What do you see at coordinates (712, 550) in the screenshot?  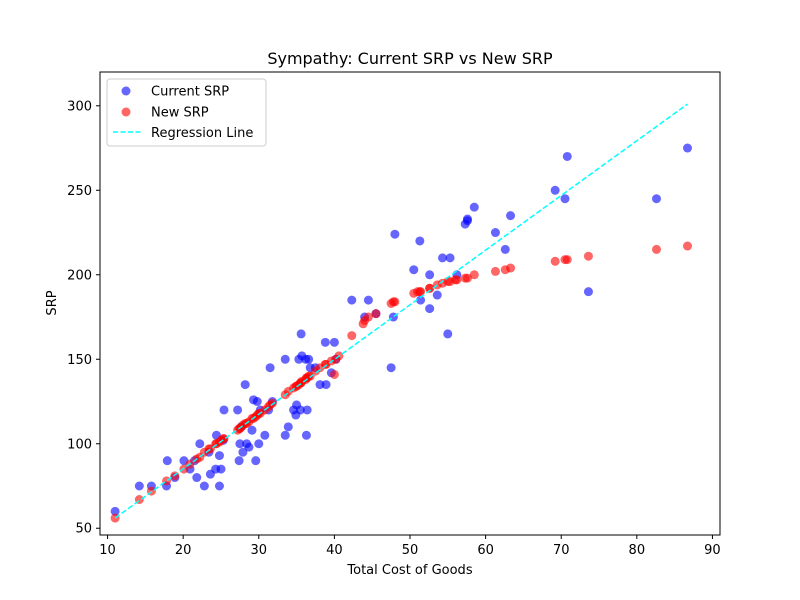 I see `x-tick-label: 90` at bounding box center [712, 550].